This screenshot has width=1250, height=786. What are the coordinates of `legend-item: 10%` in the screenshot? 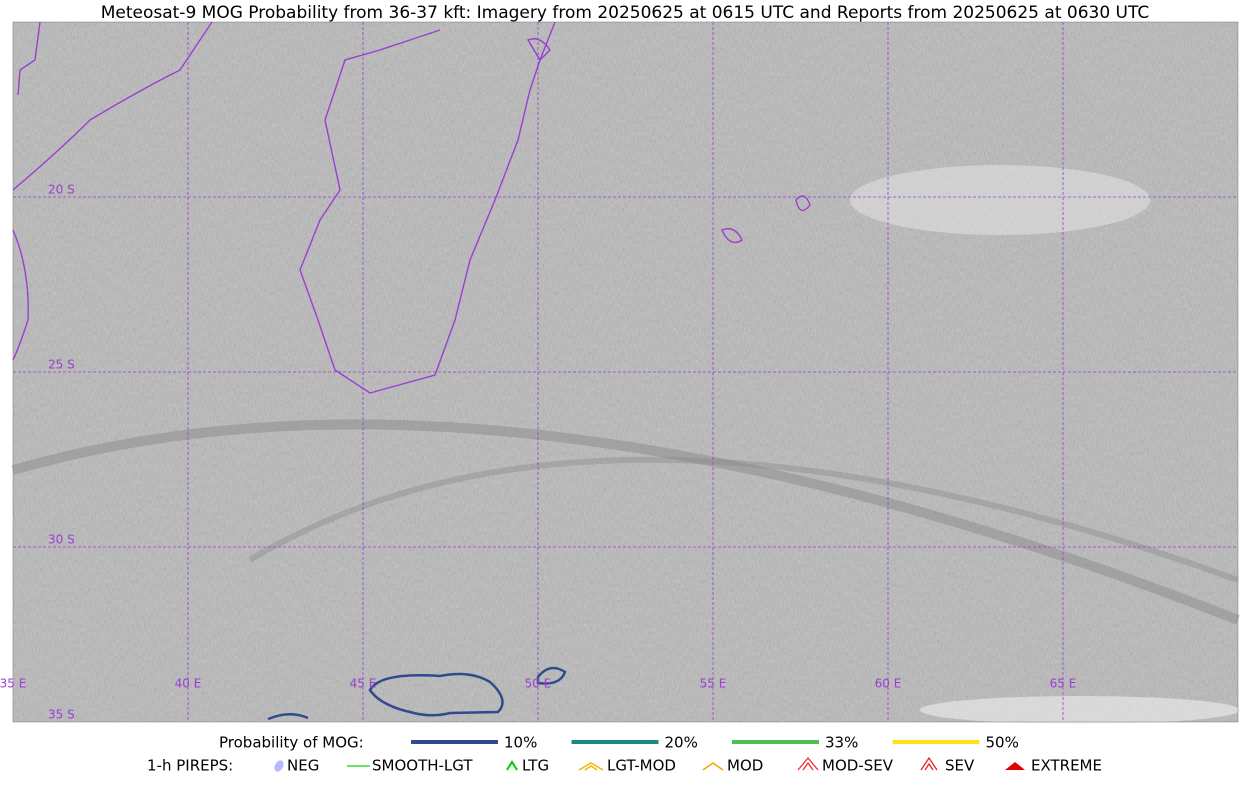 It's located at (520, 743).